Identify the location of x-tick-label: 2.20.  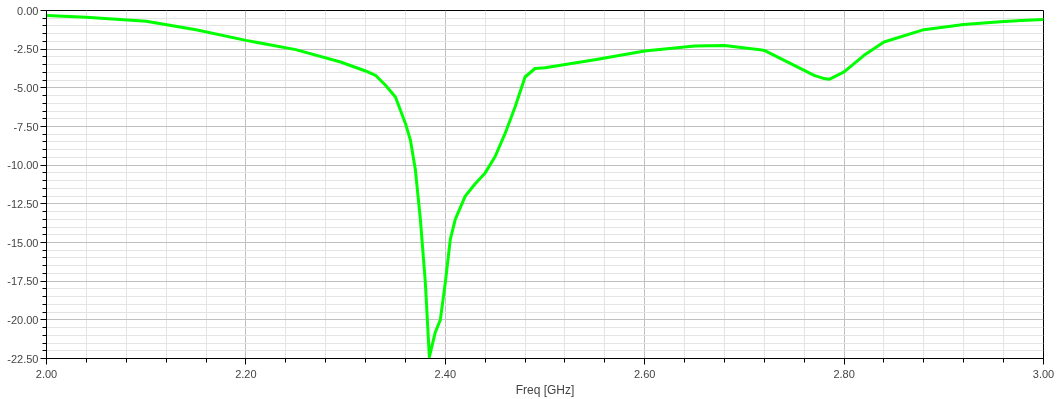
(246, 373).